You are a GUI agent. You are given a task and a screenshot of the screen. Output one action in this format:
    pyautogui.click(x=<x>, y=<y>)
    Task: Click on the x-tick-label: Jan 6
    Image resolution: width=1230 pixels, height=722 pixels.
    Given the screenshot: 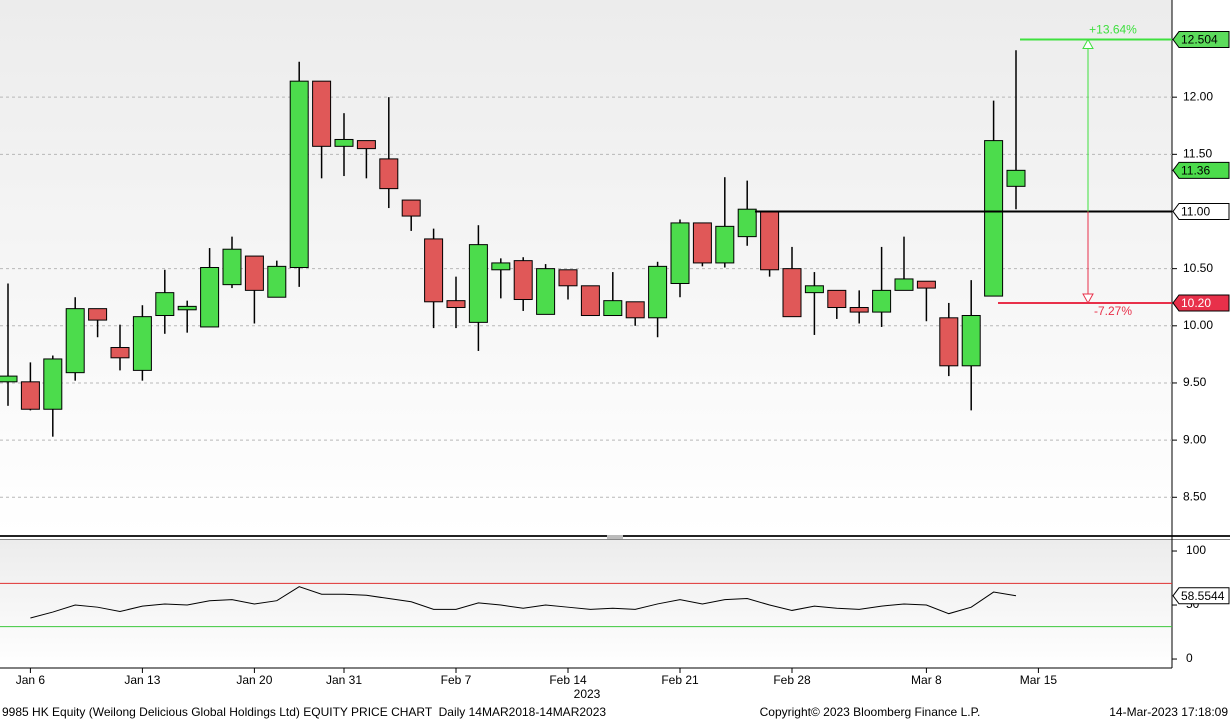 What is the action you would take?
    pyautogui.click(x=31, y=680)
    